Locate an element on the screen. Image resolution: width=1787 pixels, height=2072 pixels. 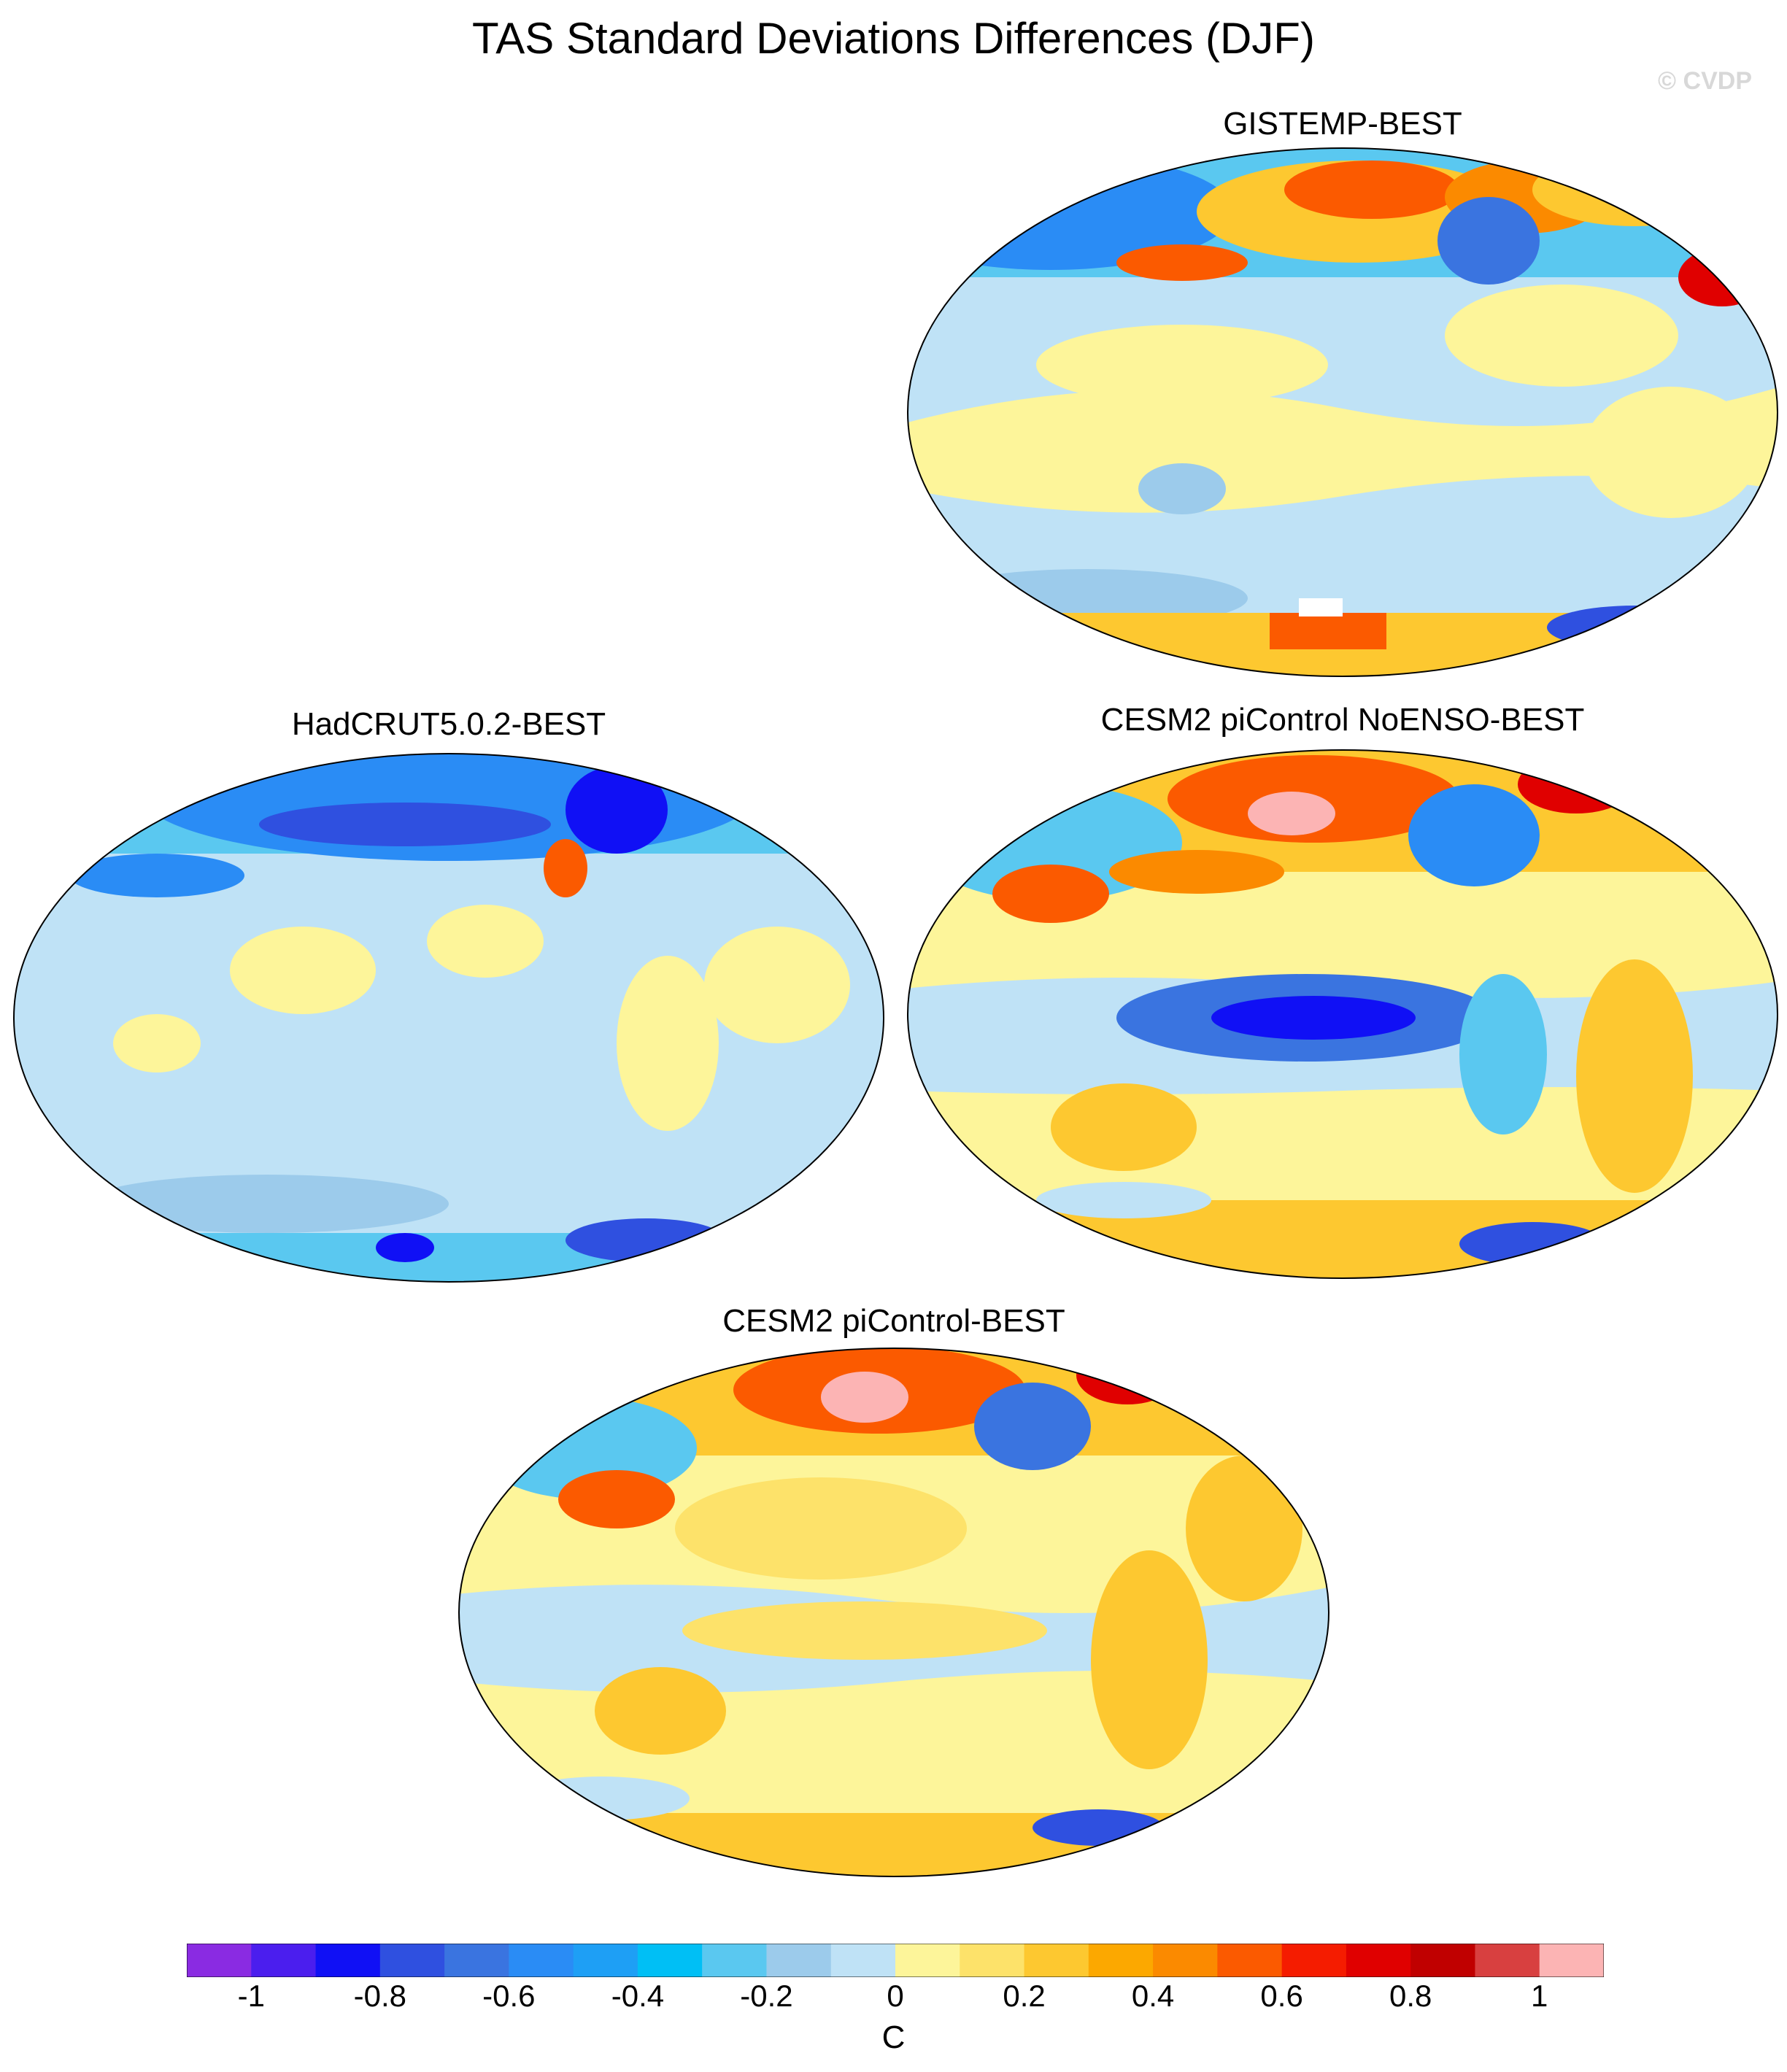
colorbar-tick-label: 0.8 is located at coordinates (1410, 1996).